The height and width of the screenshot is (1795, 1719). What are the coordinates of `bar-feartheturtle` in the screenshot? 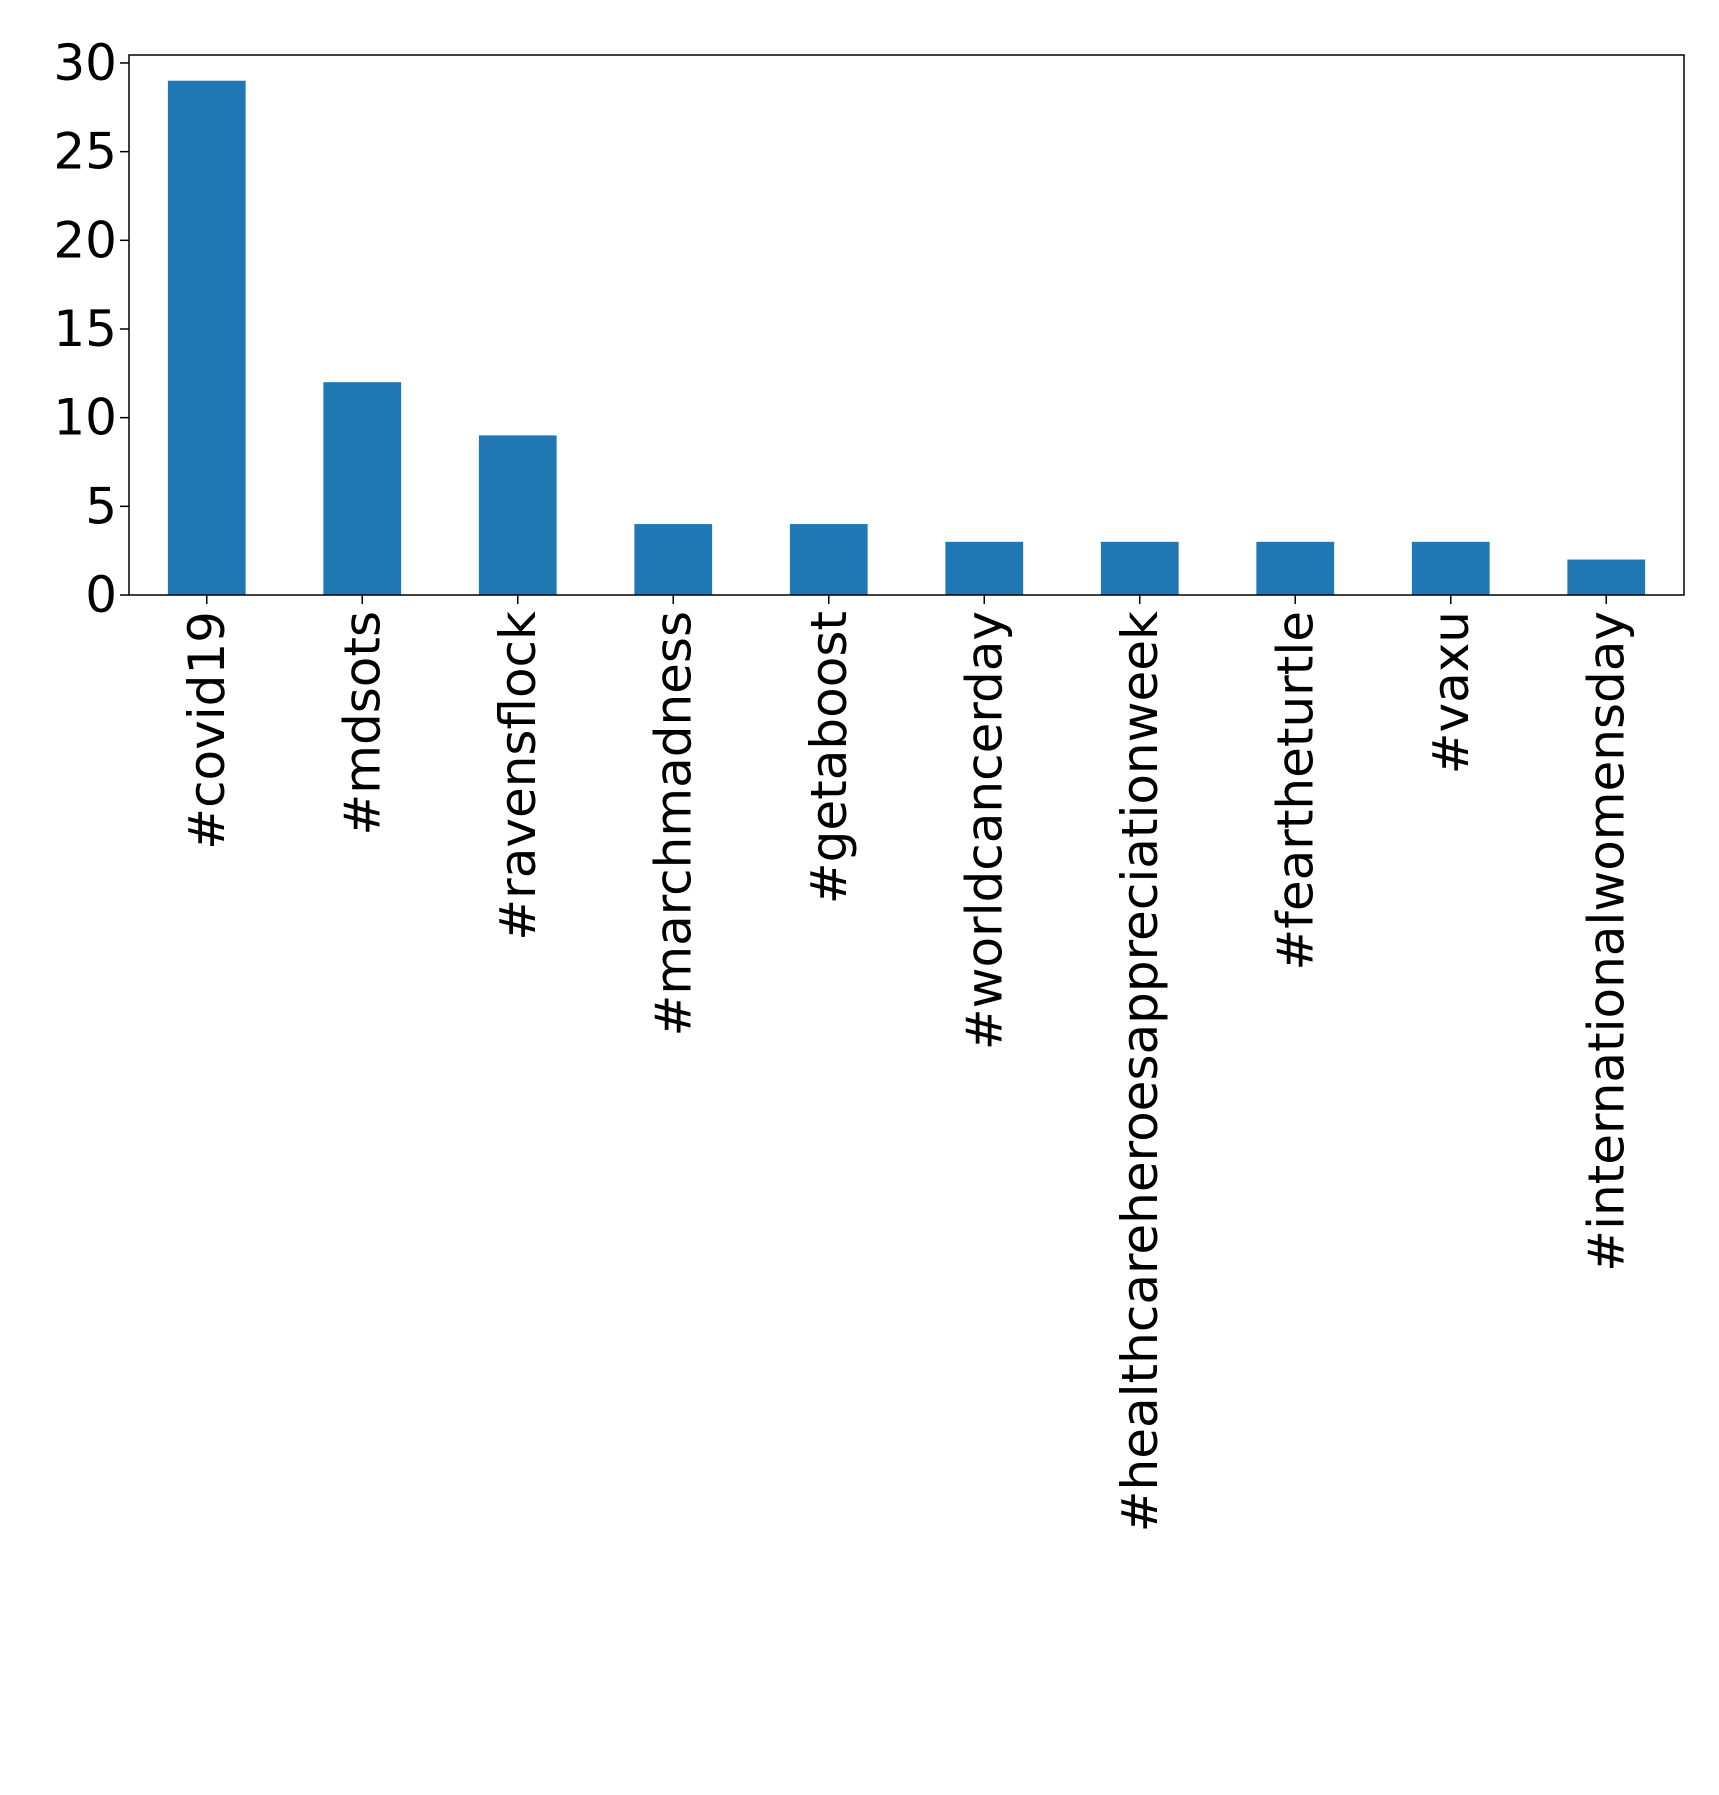 It's located at (1295, 568).